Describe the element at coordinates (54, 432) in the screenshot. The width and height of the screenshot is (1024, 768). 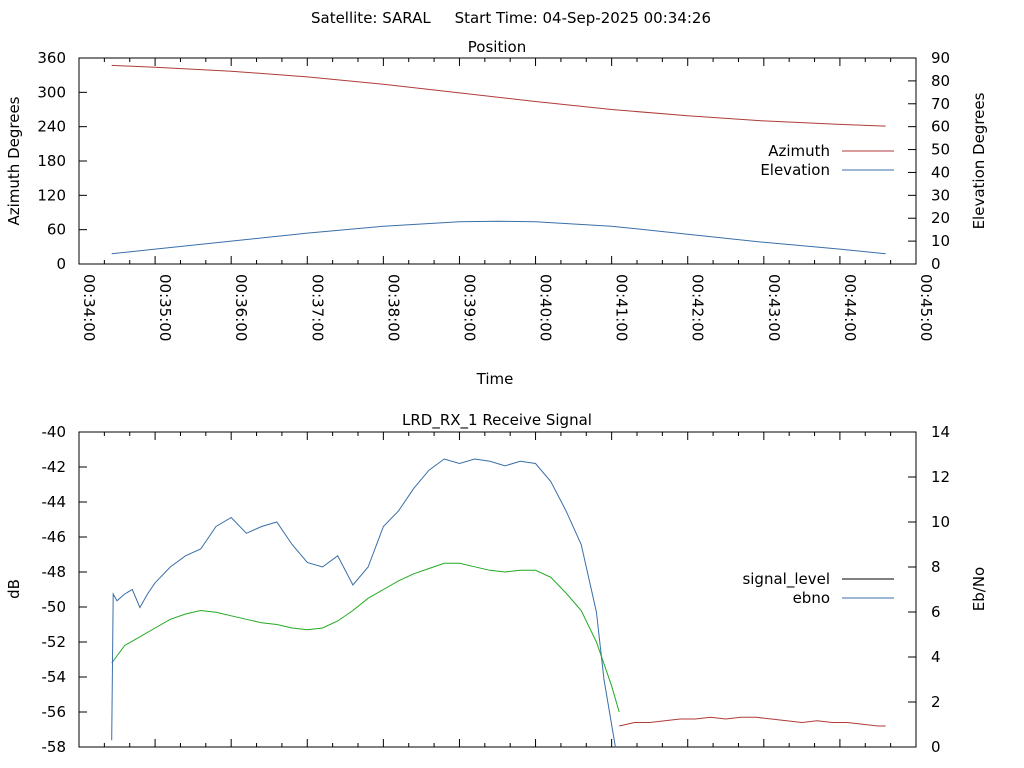
I see `y-tick-label: -40` at that location.